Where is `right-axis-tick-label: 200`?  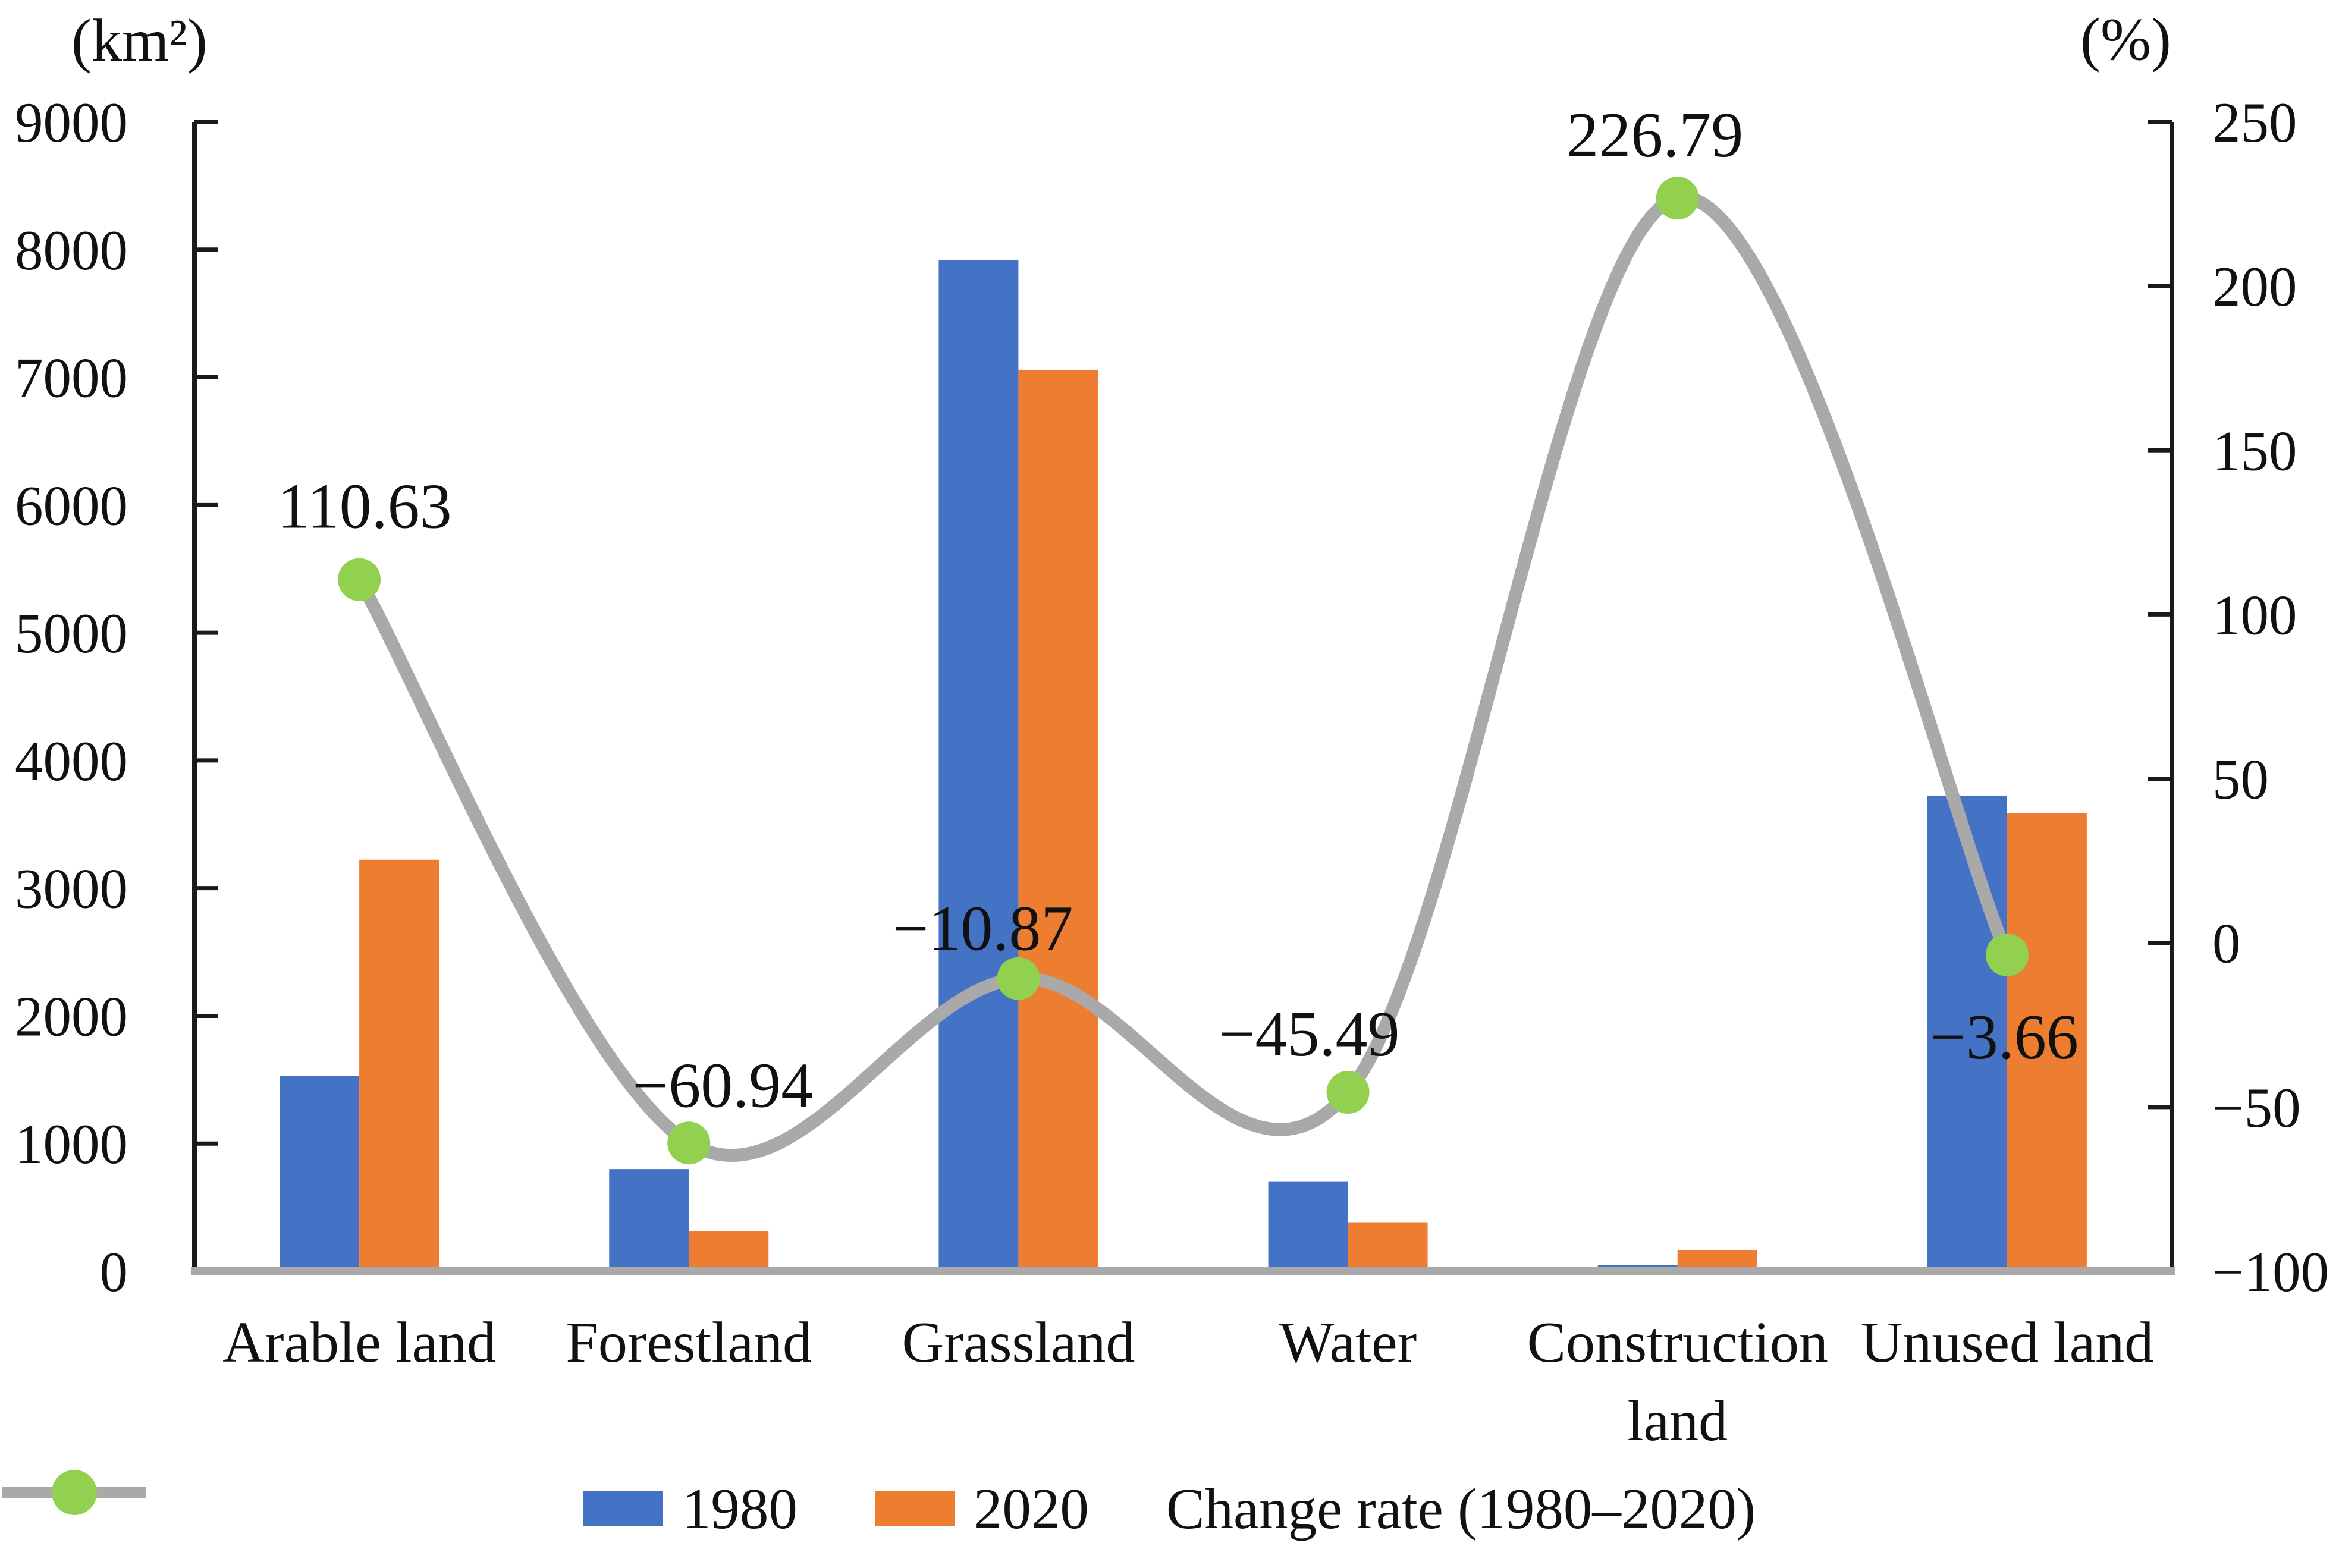 right-axis-tick-label: 200 is located at coordinates (2255, 286).